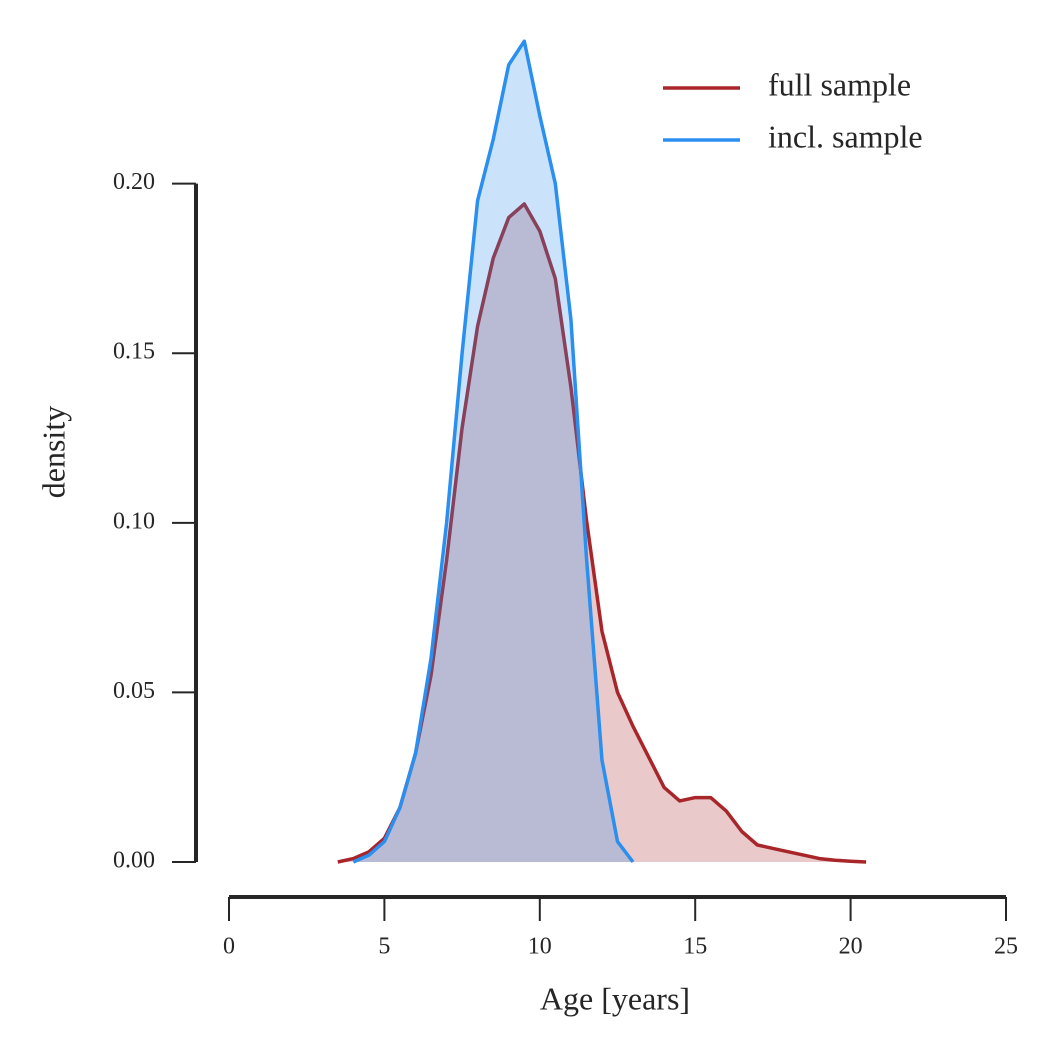  I want to click on y-tick-label: 0.00, so click(134, 861).